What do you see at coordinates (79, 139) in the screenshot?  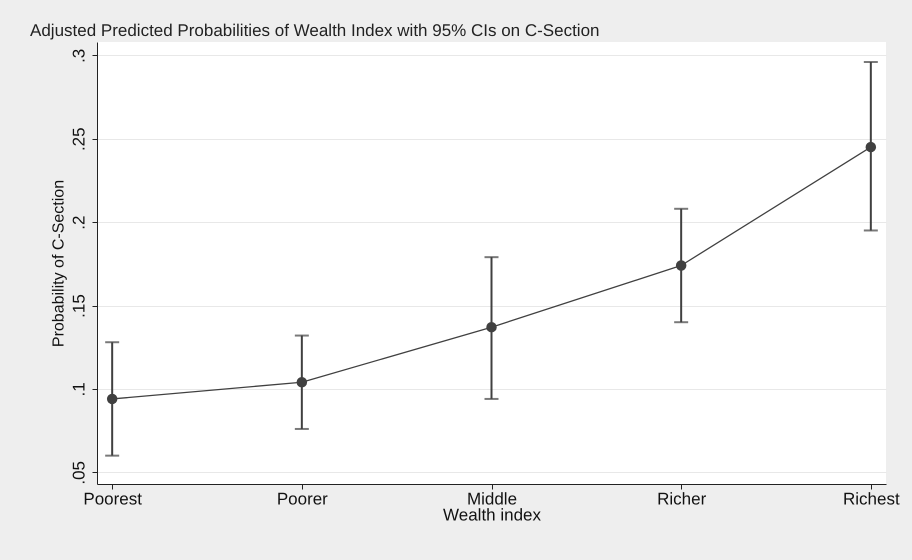 I see `y-tick-label: .25` at bounding box center [79, 139].